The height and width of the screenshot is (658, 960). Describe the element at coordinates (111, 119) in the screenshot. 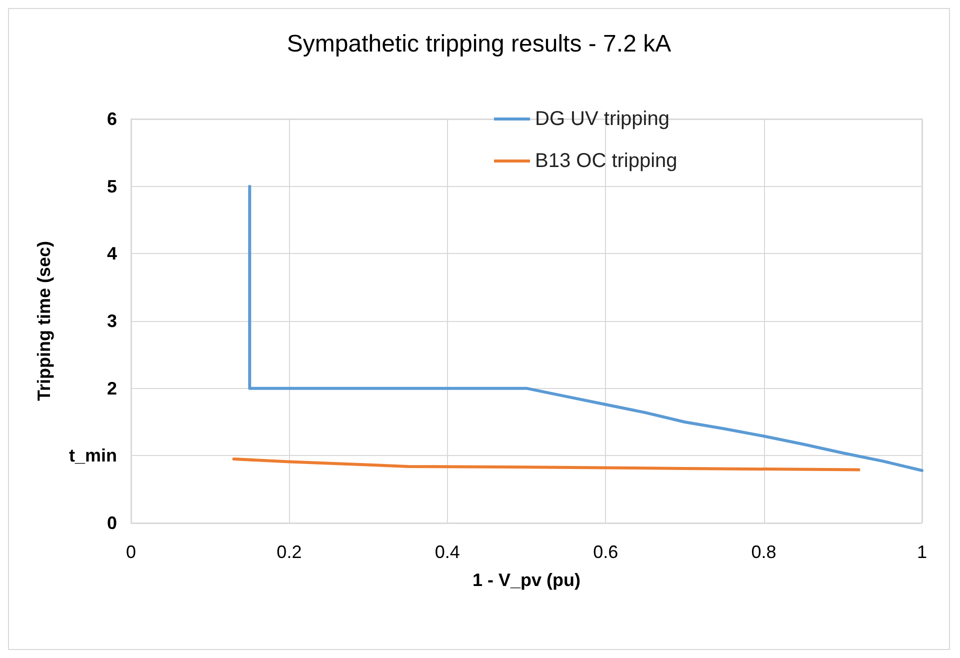

I see `y-tick-label: 6` at that location.